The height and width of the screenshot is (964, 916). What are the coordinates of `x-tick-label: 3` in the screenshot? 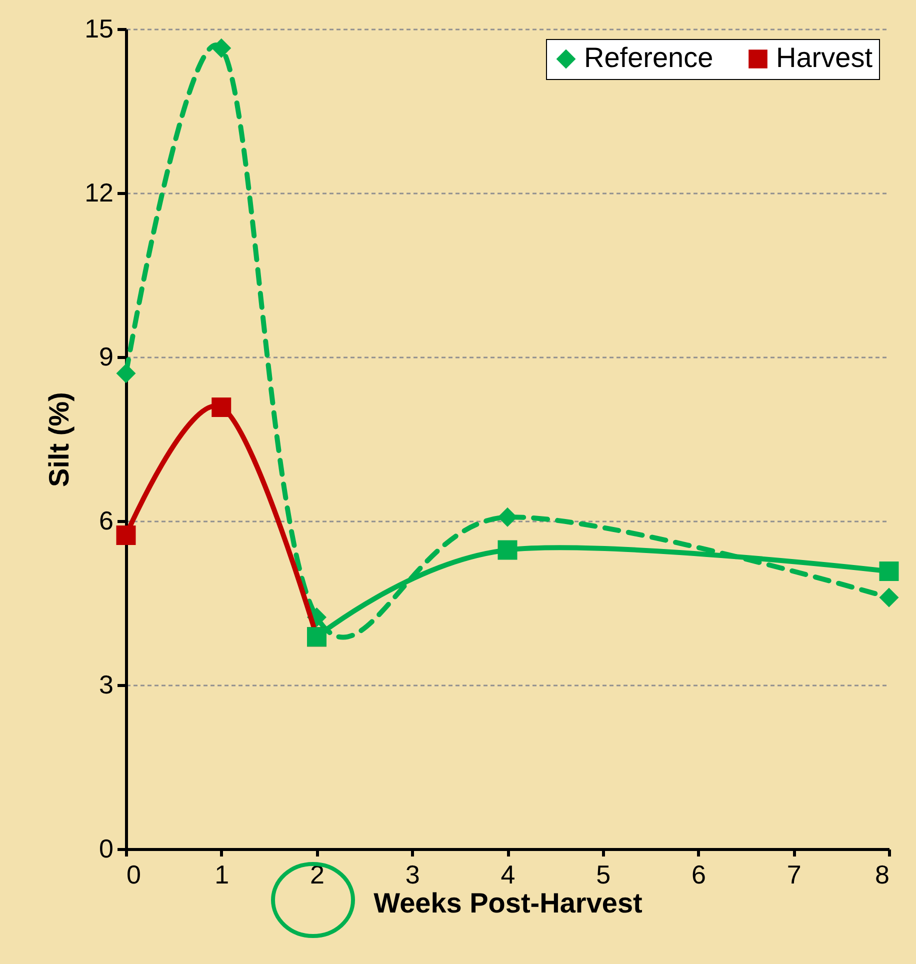 It's located at (412, 875).